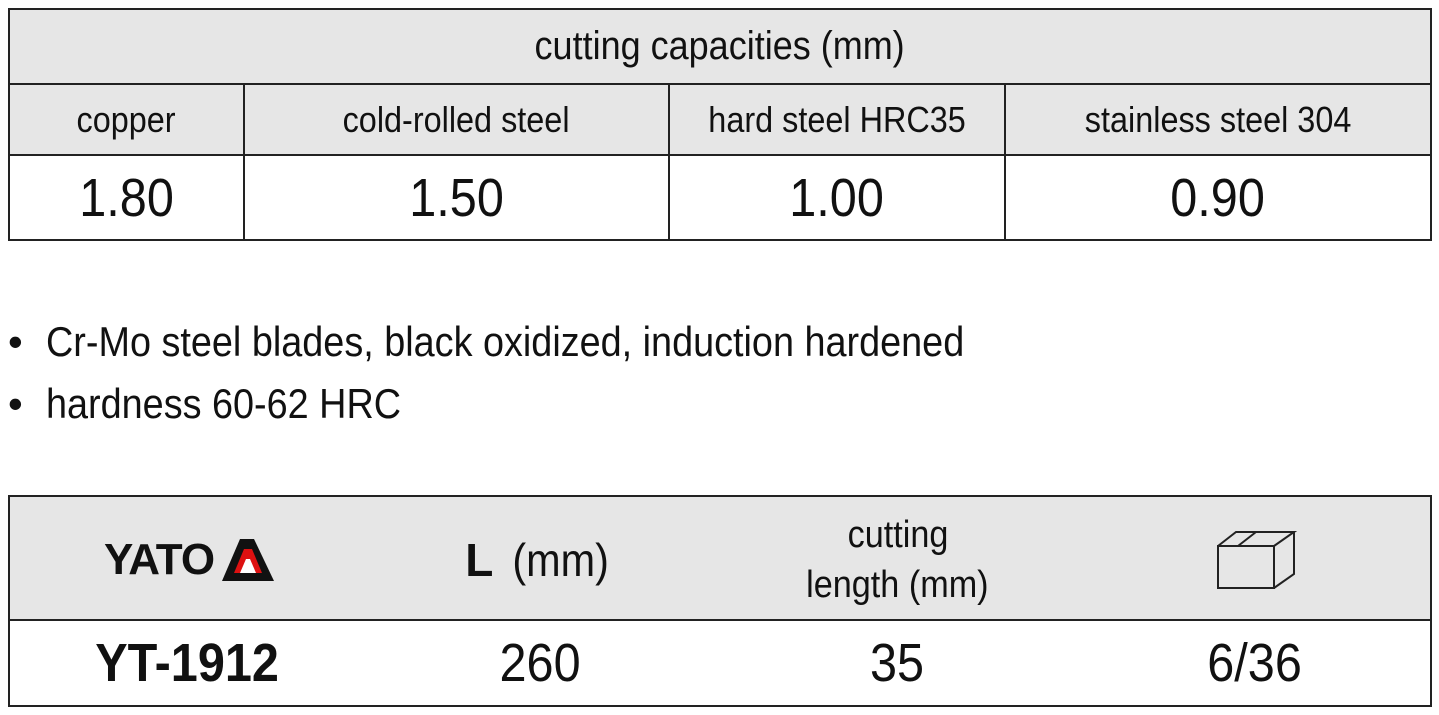  I want to click on product-cell: 35, so click(897, 663).